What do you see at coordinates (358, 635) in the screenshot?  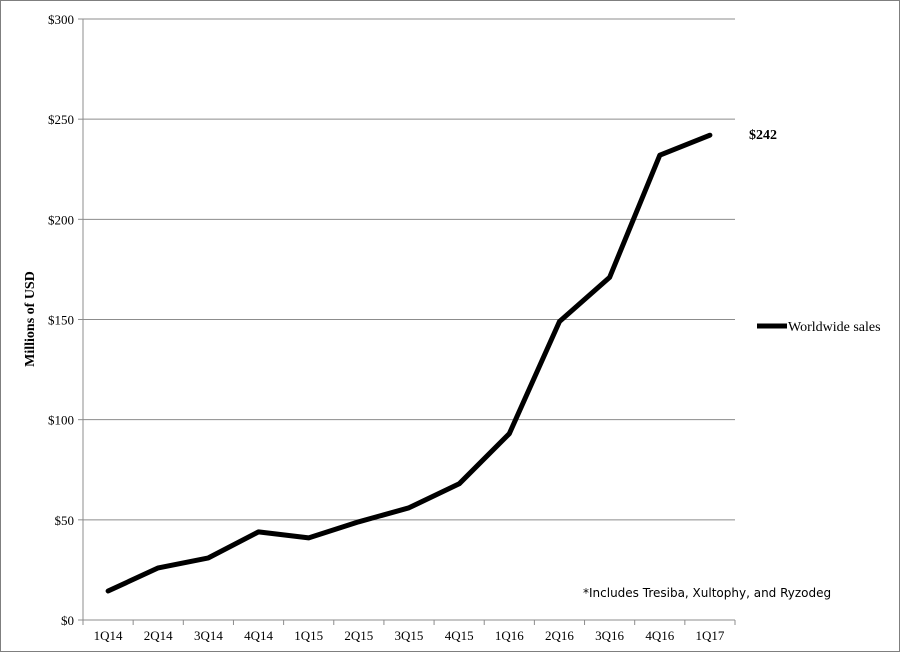 I see `x-tick-label: 2Q15` at bounding box center [358, 635].